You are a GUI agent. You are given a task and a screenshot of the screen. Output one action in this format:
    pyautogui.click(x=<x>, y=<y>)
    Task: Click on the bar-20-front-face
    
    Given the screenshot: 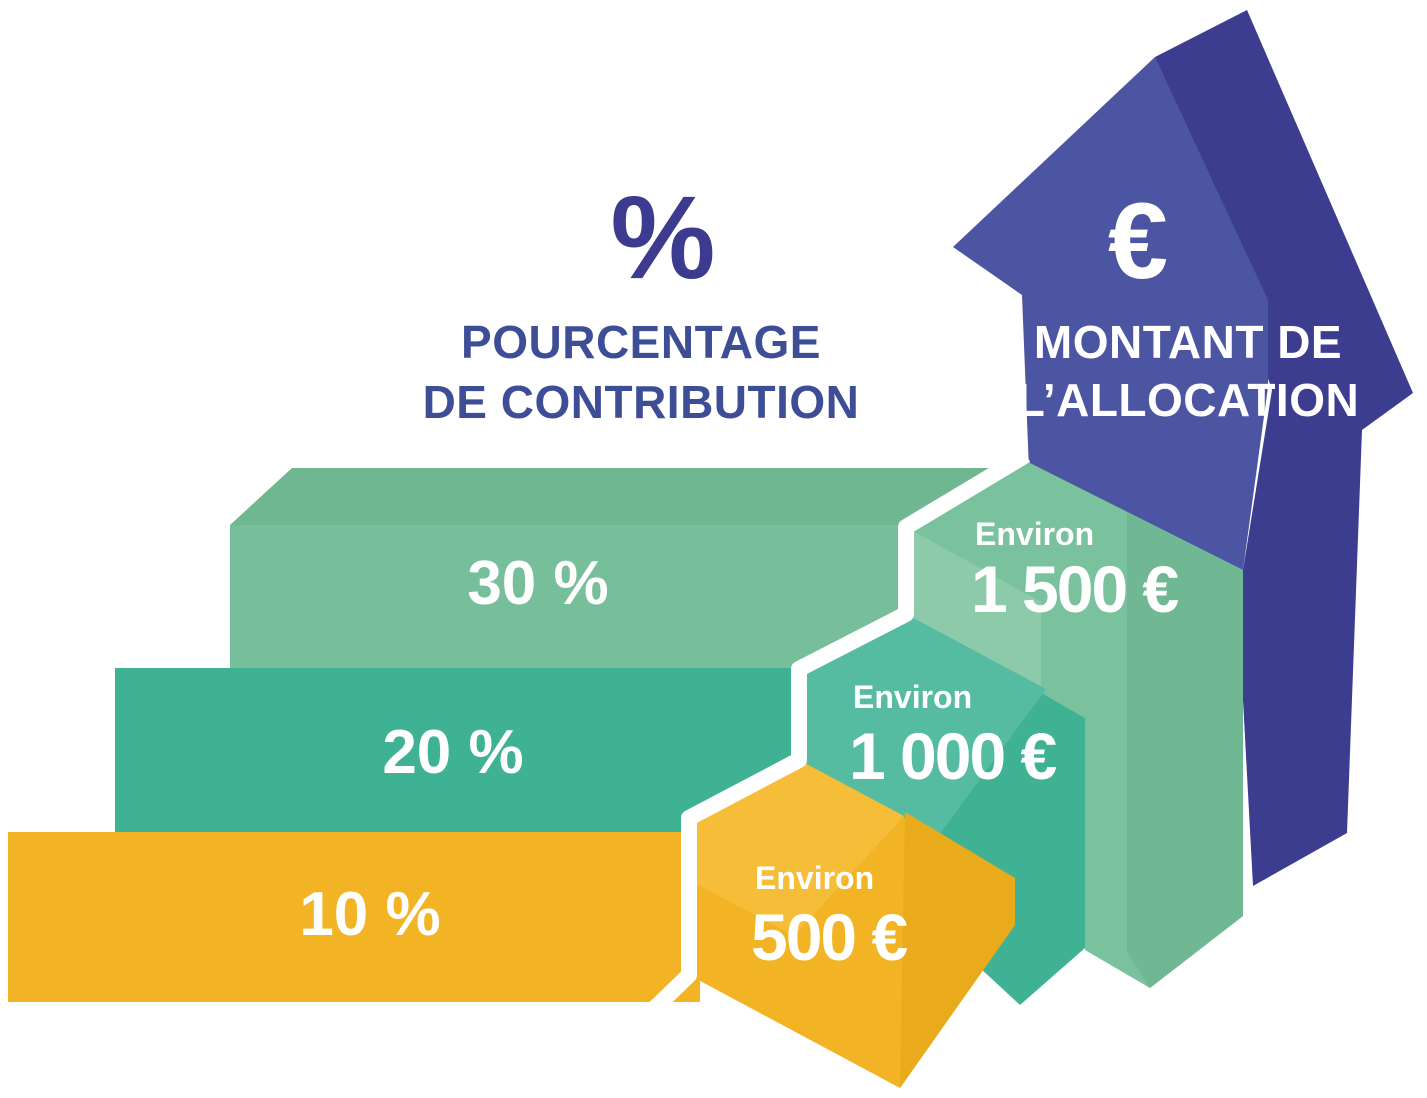 What is the action you would take?
    pyautogui.click(x=511, y=750)
    